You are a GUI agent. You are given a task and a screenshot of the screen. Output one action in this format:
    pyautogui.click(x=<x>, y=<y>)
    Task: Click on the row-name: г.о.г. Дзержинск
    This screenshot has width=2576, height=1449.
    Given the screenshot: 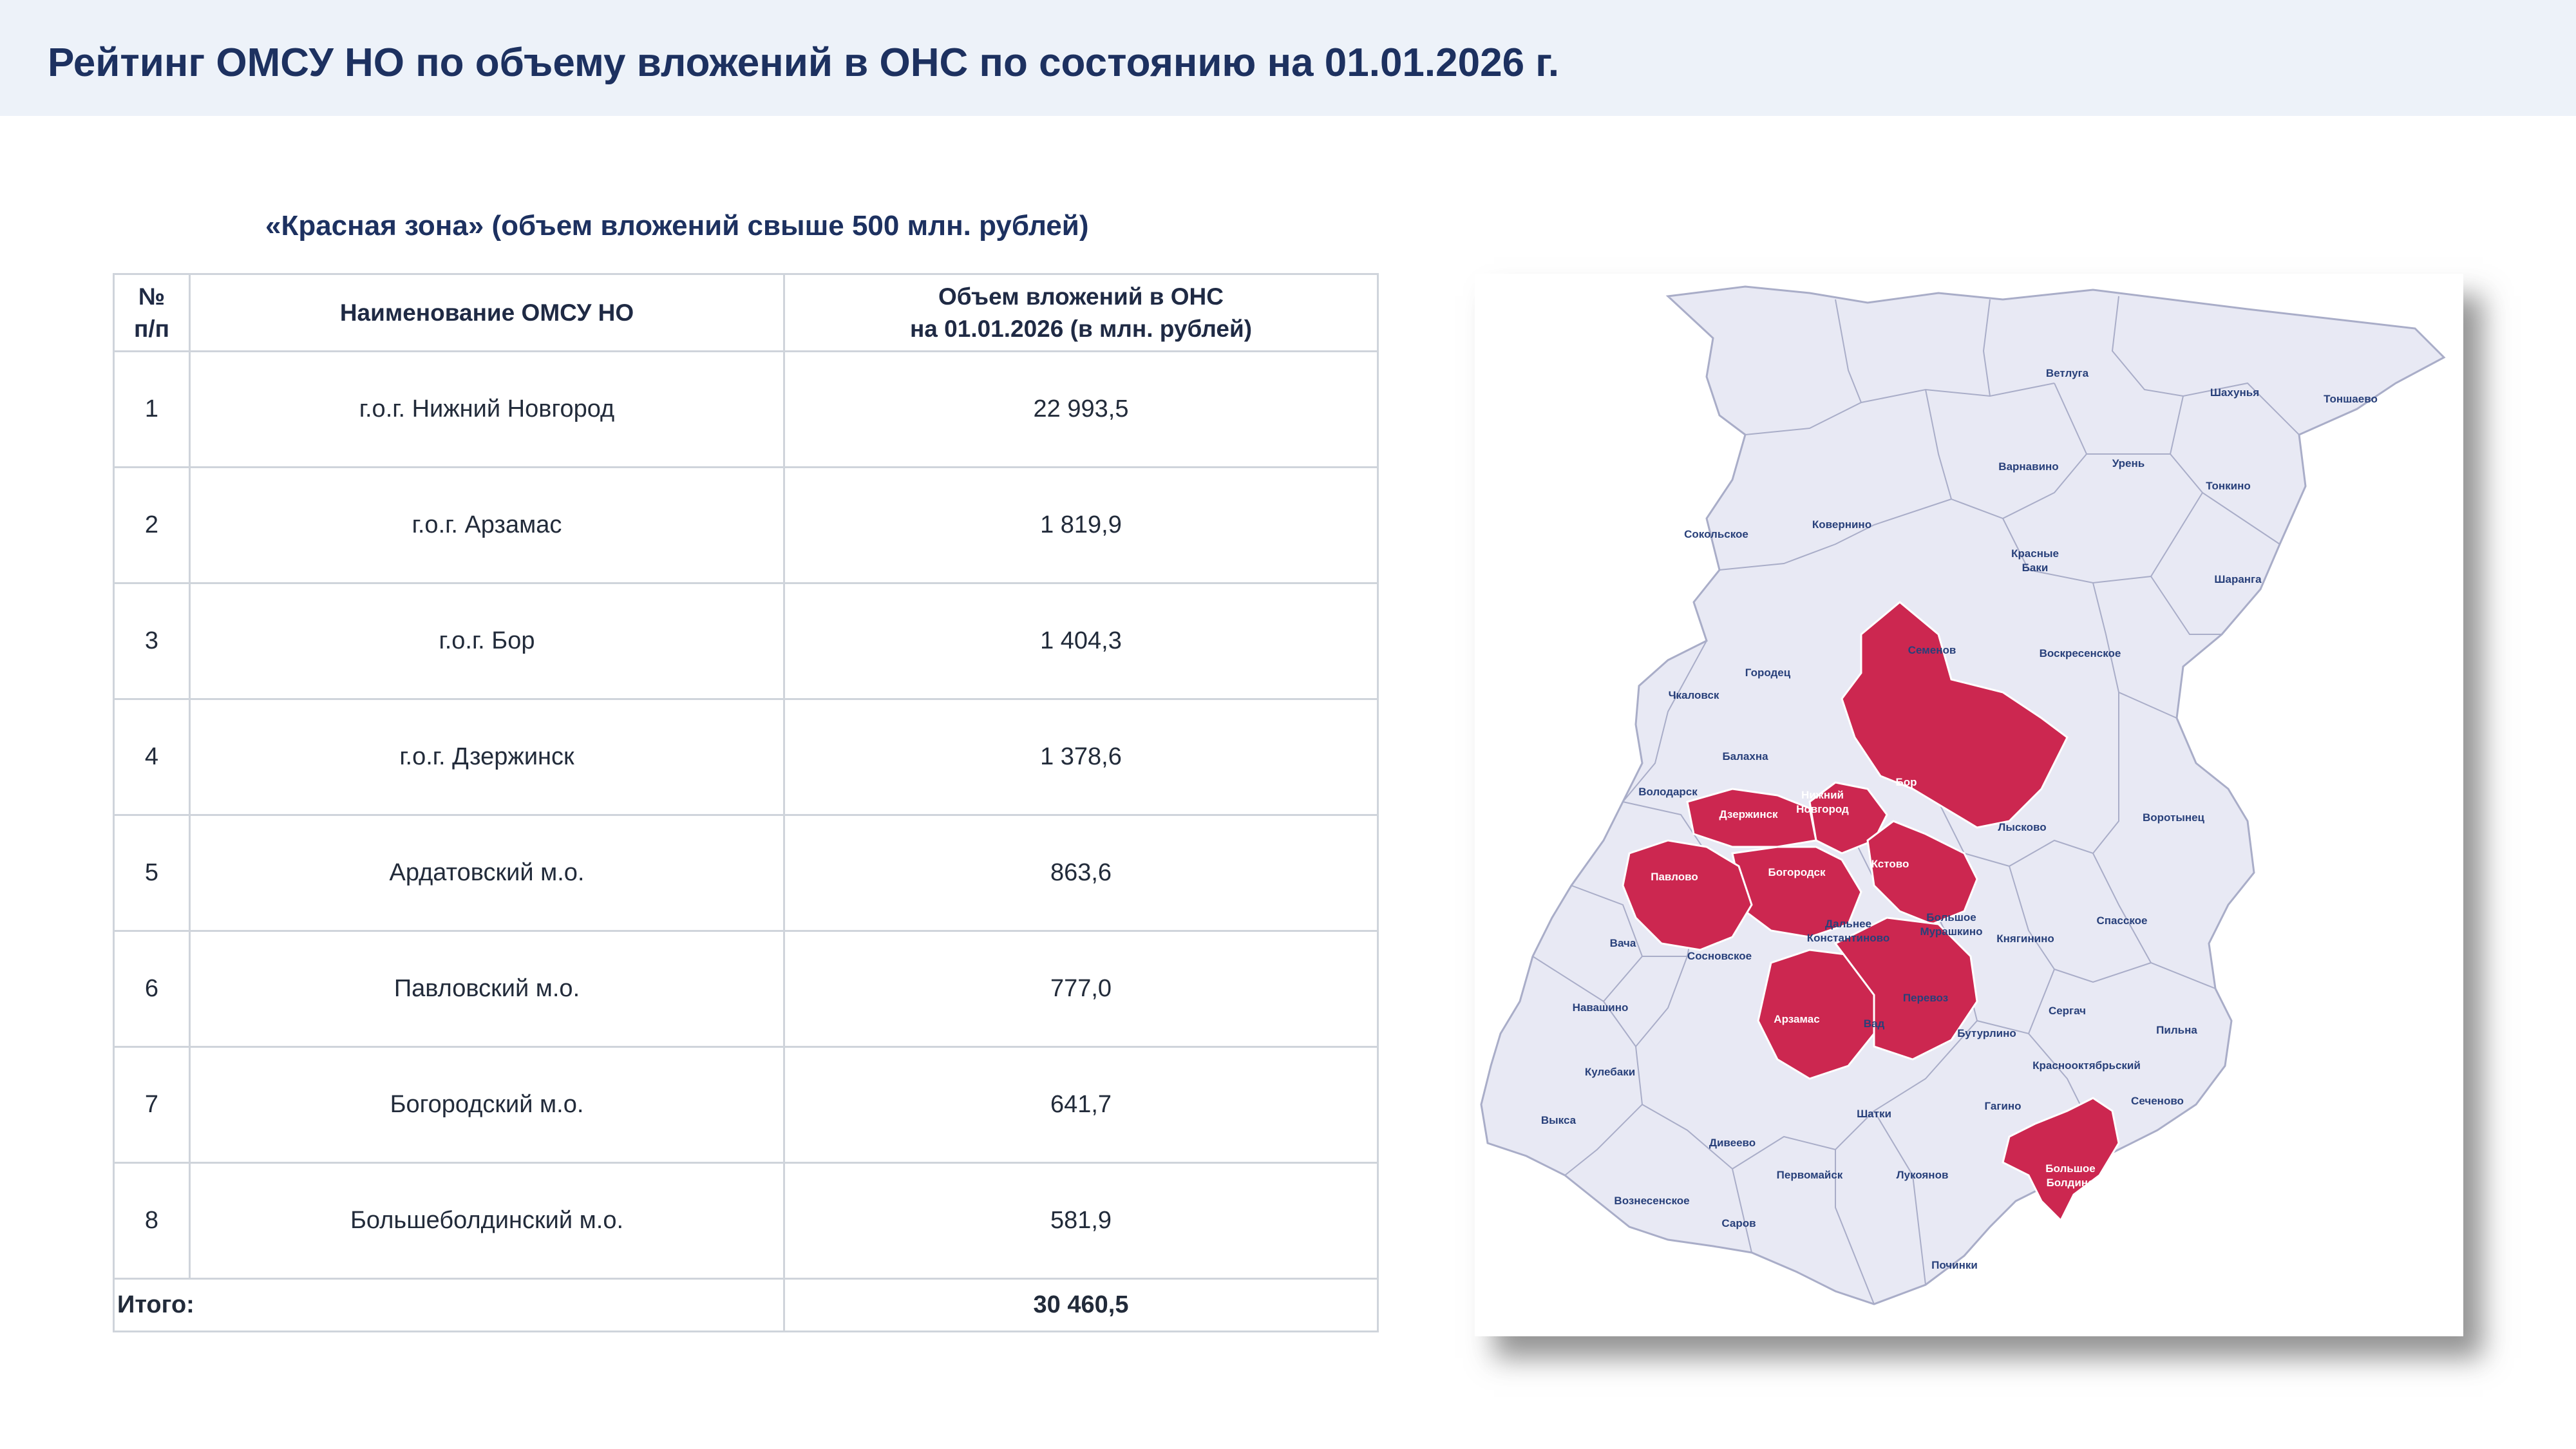 What is the action you would take?
    pyautogui.click(x=487, y=757)
    